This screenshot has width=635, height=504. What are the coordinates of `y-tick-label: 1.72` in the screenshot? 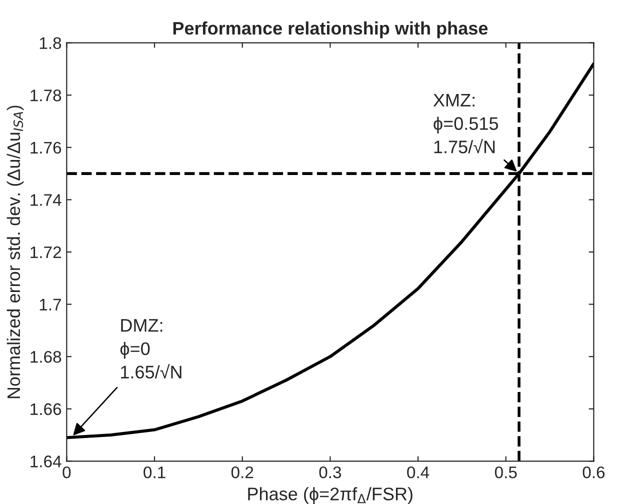 It's located at (45, 252).